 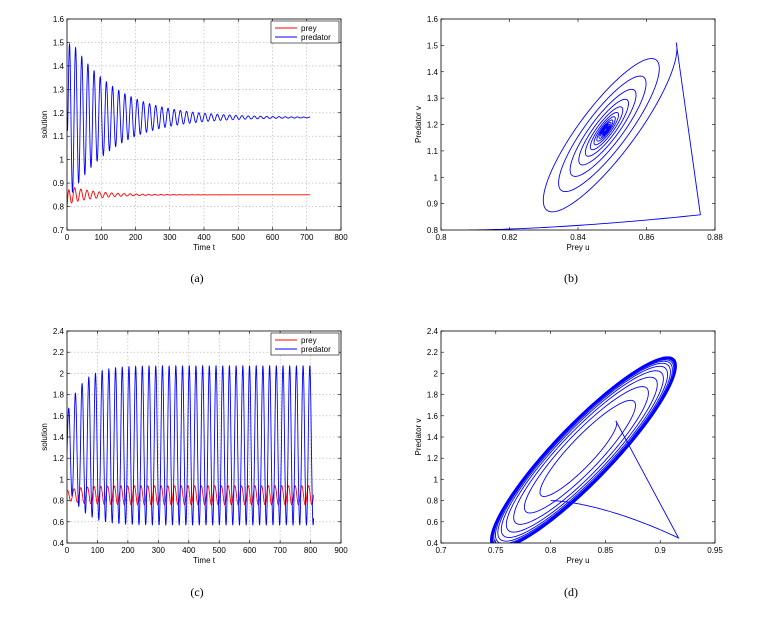 What do you see at coordinates (496, 550) in the screenshot?
I see `x-tick-label: 0.75` at bounding box center [496, 550].